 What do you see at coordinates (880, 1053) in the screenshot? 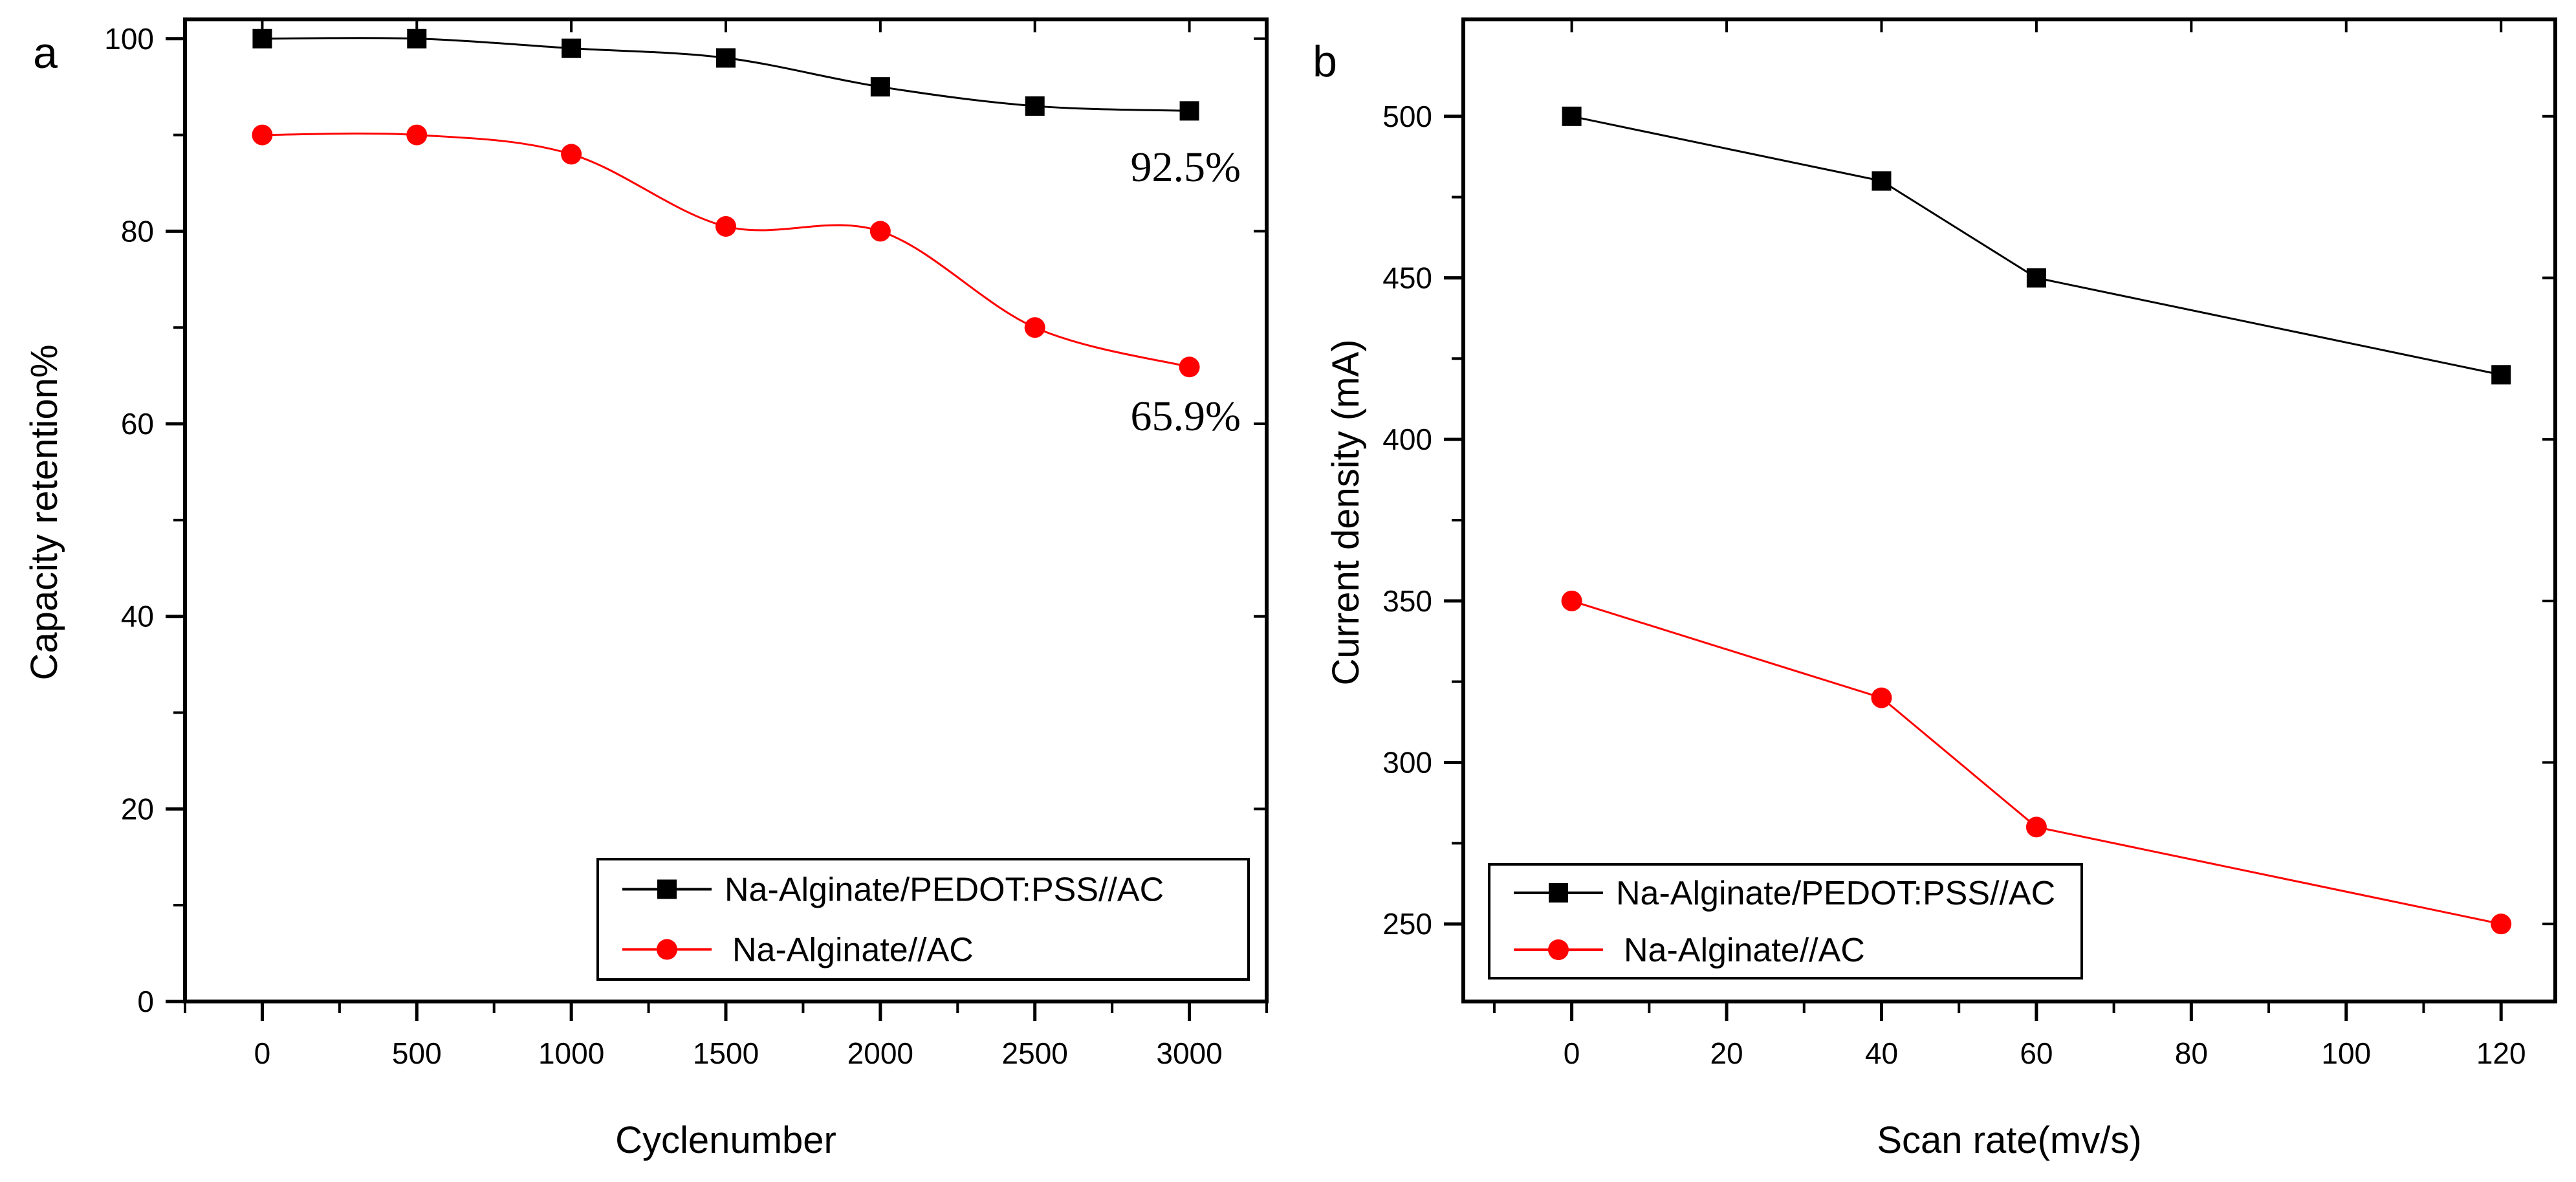
I see `x-tick-label: 2000` at bounding box center [880, 1053].